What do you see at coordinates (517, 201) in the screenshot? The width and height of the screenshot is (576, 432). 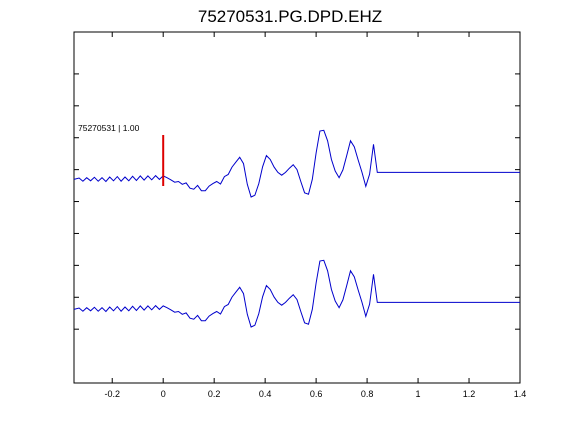 I see `right-tick-marks` at bounding box center [517, 201].